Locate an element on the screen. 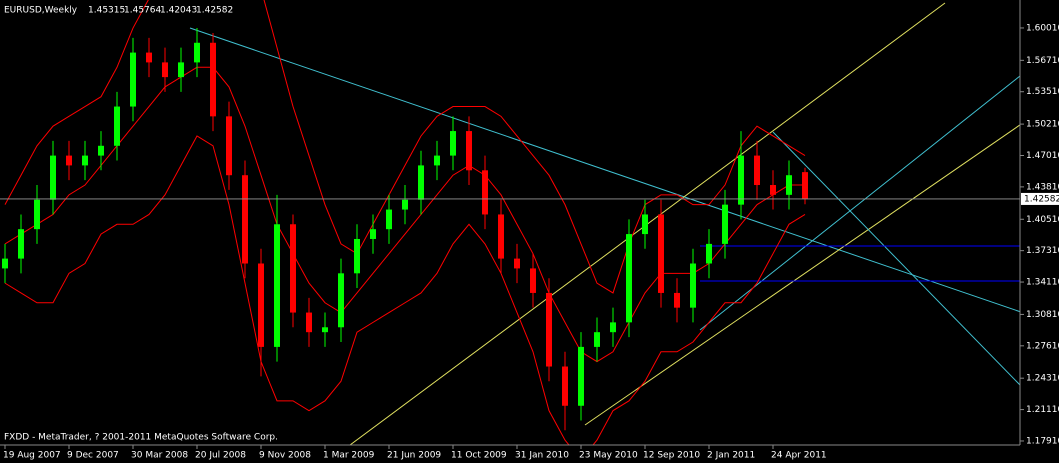 Image resolution: width=1059 pixels, height=463 pixels. x-tick-label: 19 Aug 2007 is located at coordinates (32, 456).